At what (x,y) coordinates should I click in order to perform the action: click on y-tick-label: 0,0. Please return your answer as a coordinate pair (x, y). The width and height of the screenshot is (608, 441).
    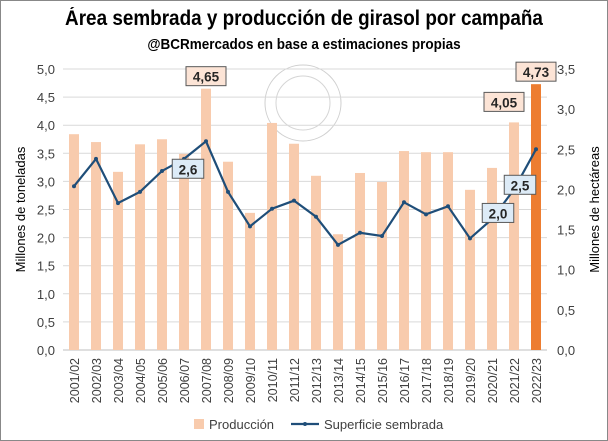
    Looking at the image, I should click on (46, 350).